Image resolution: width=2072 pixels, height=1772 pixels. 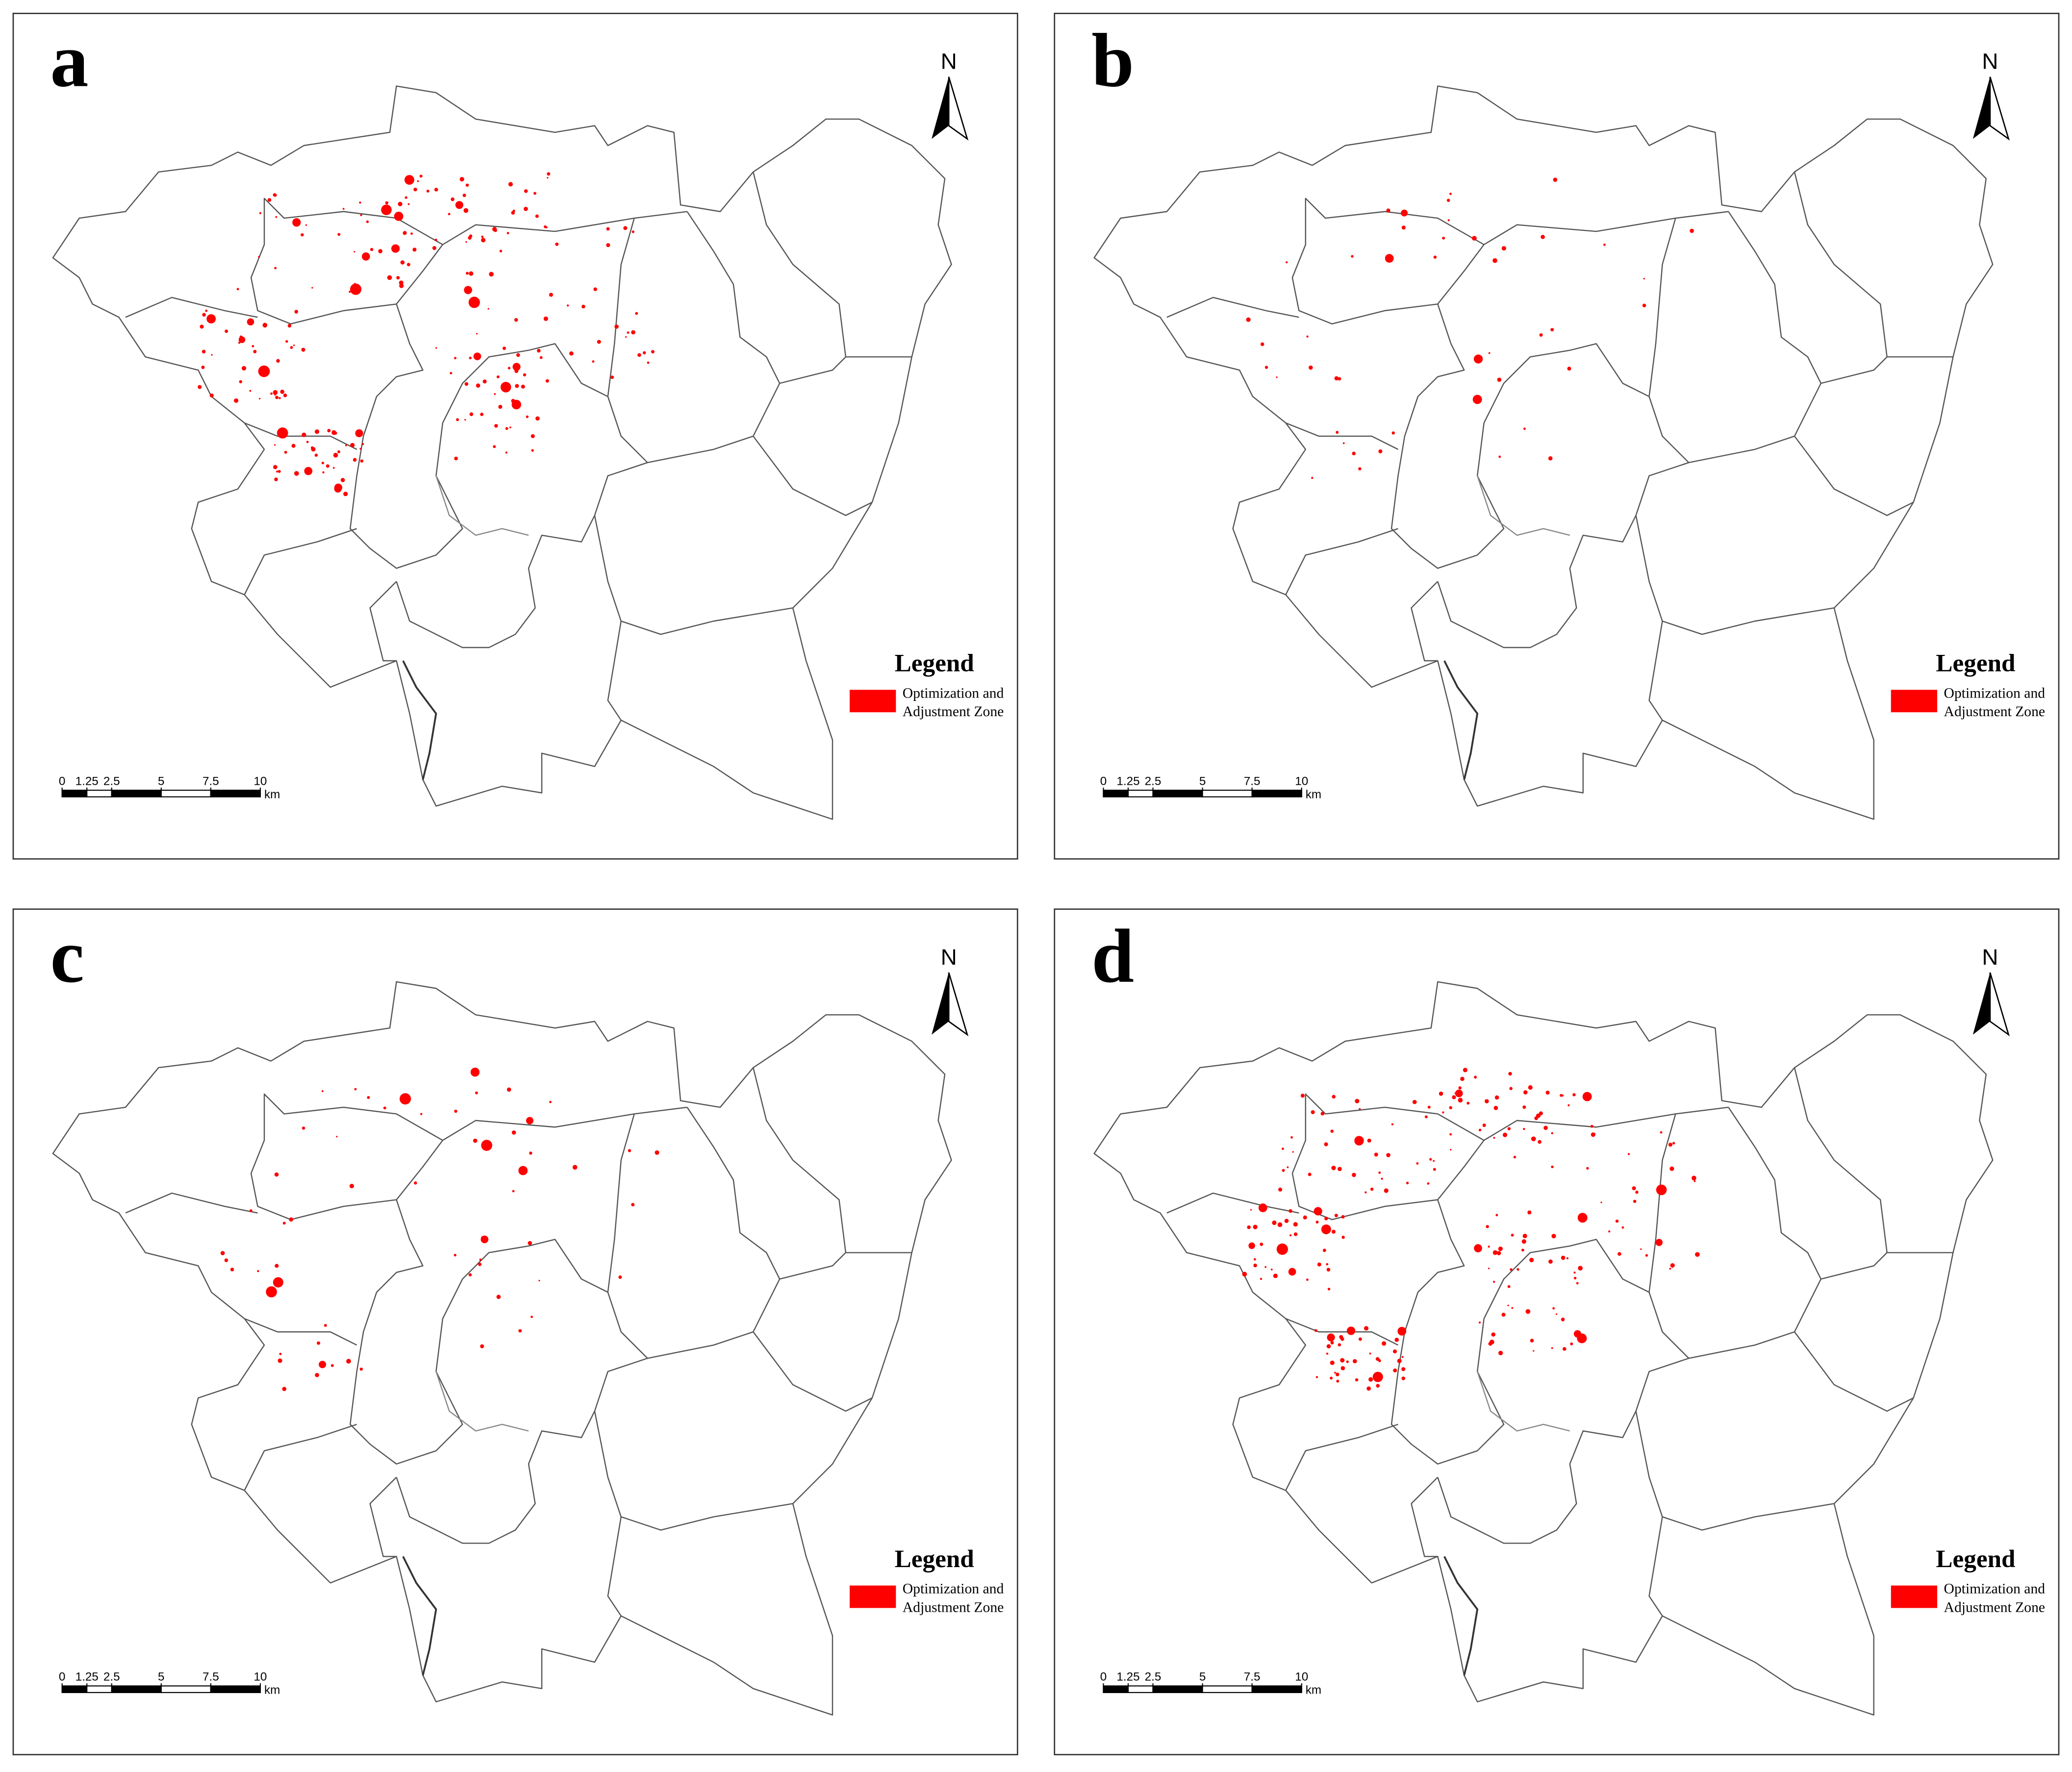 I want to click on legend-text: Adjustment Zone, so click(x=1995, y=712).